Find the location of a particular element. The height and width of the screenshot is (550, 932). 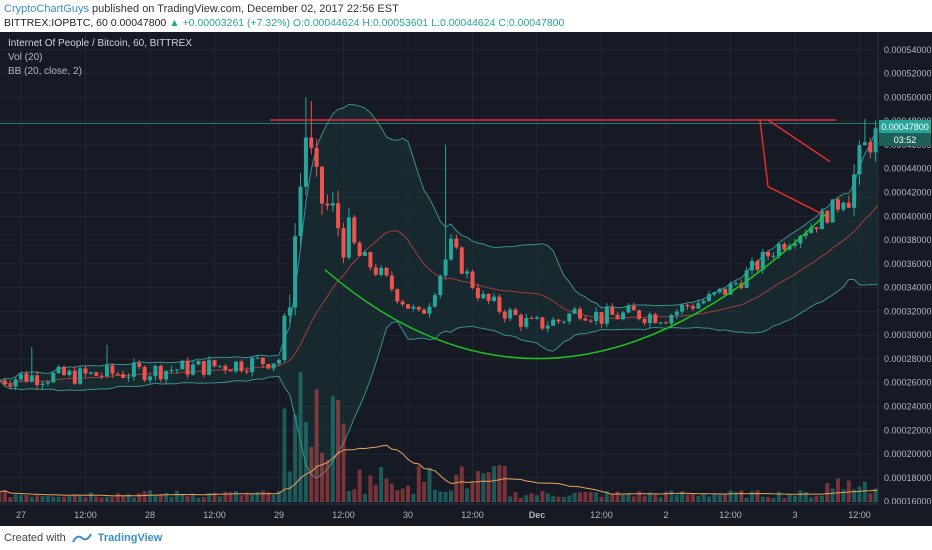

price-axis is located at coordinates (905, 279).